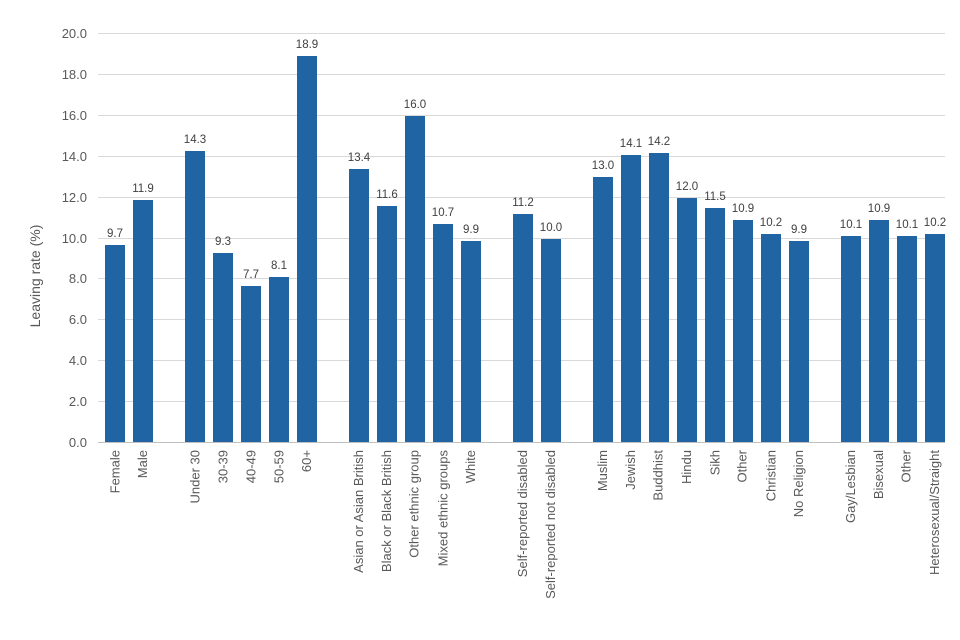 The image size is (960, 640). I want to click on bar-value-label: 8.1, so click(279, 266).